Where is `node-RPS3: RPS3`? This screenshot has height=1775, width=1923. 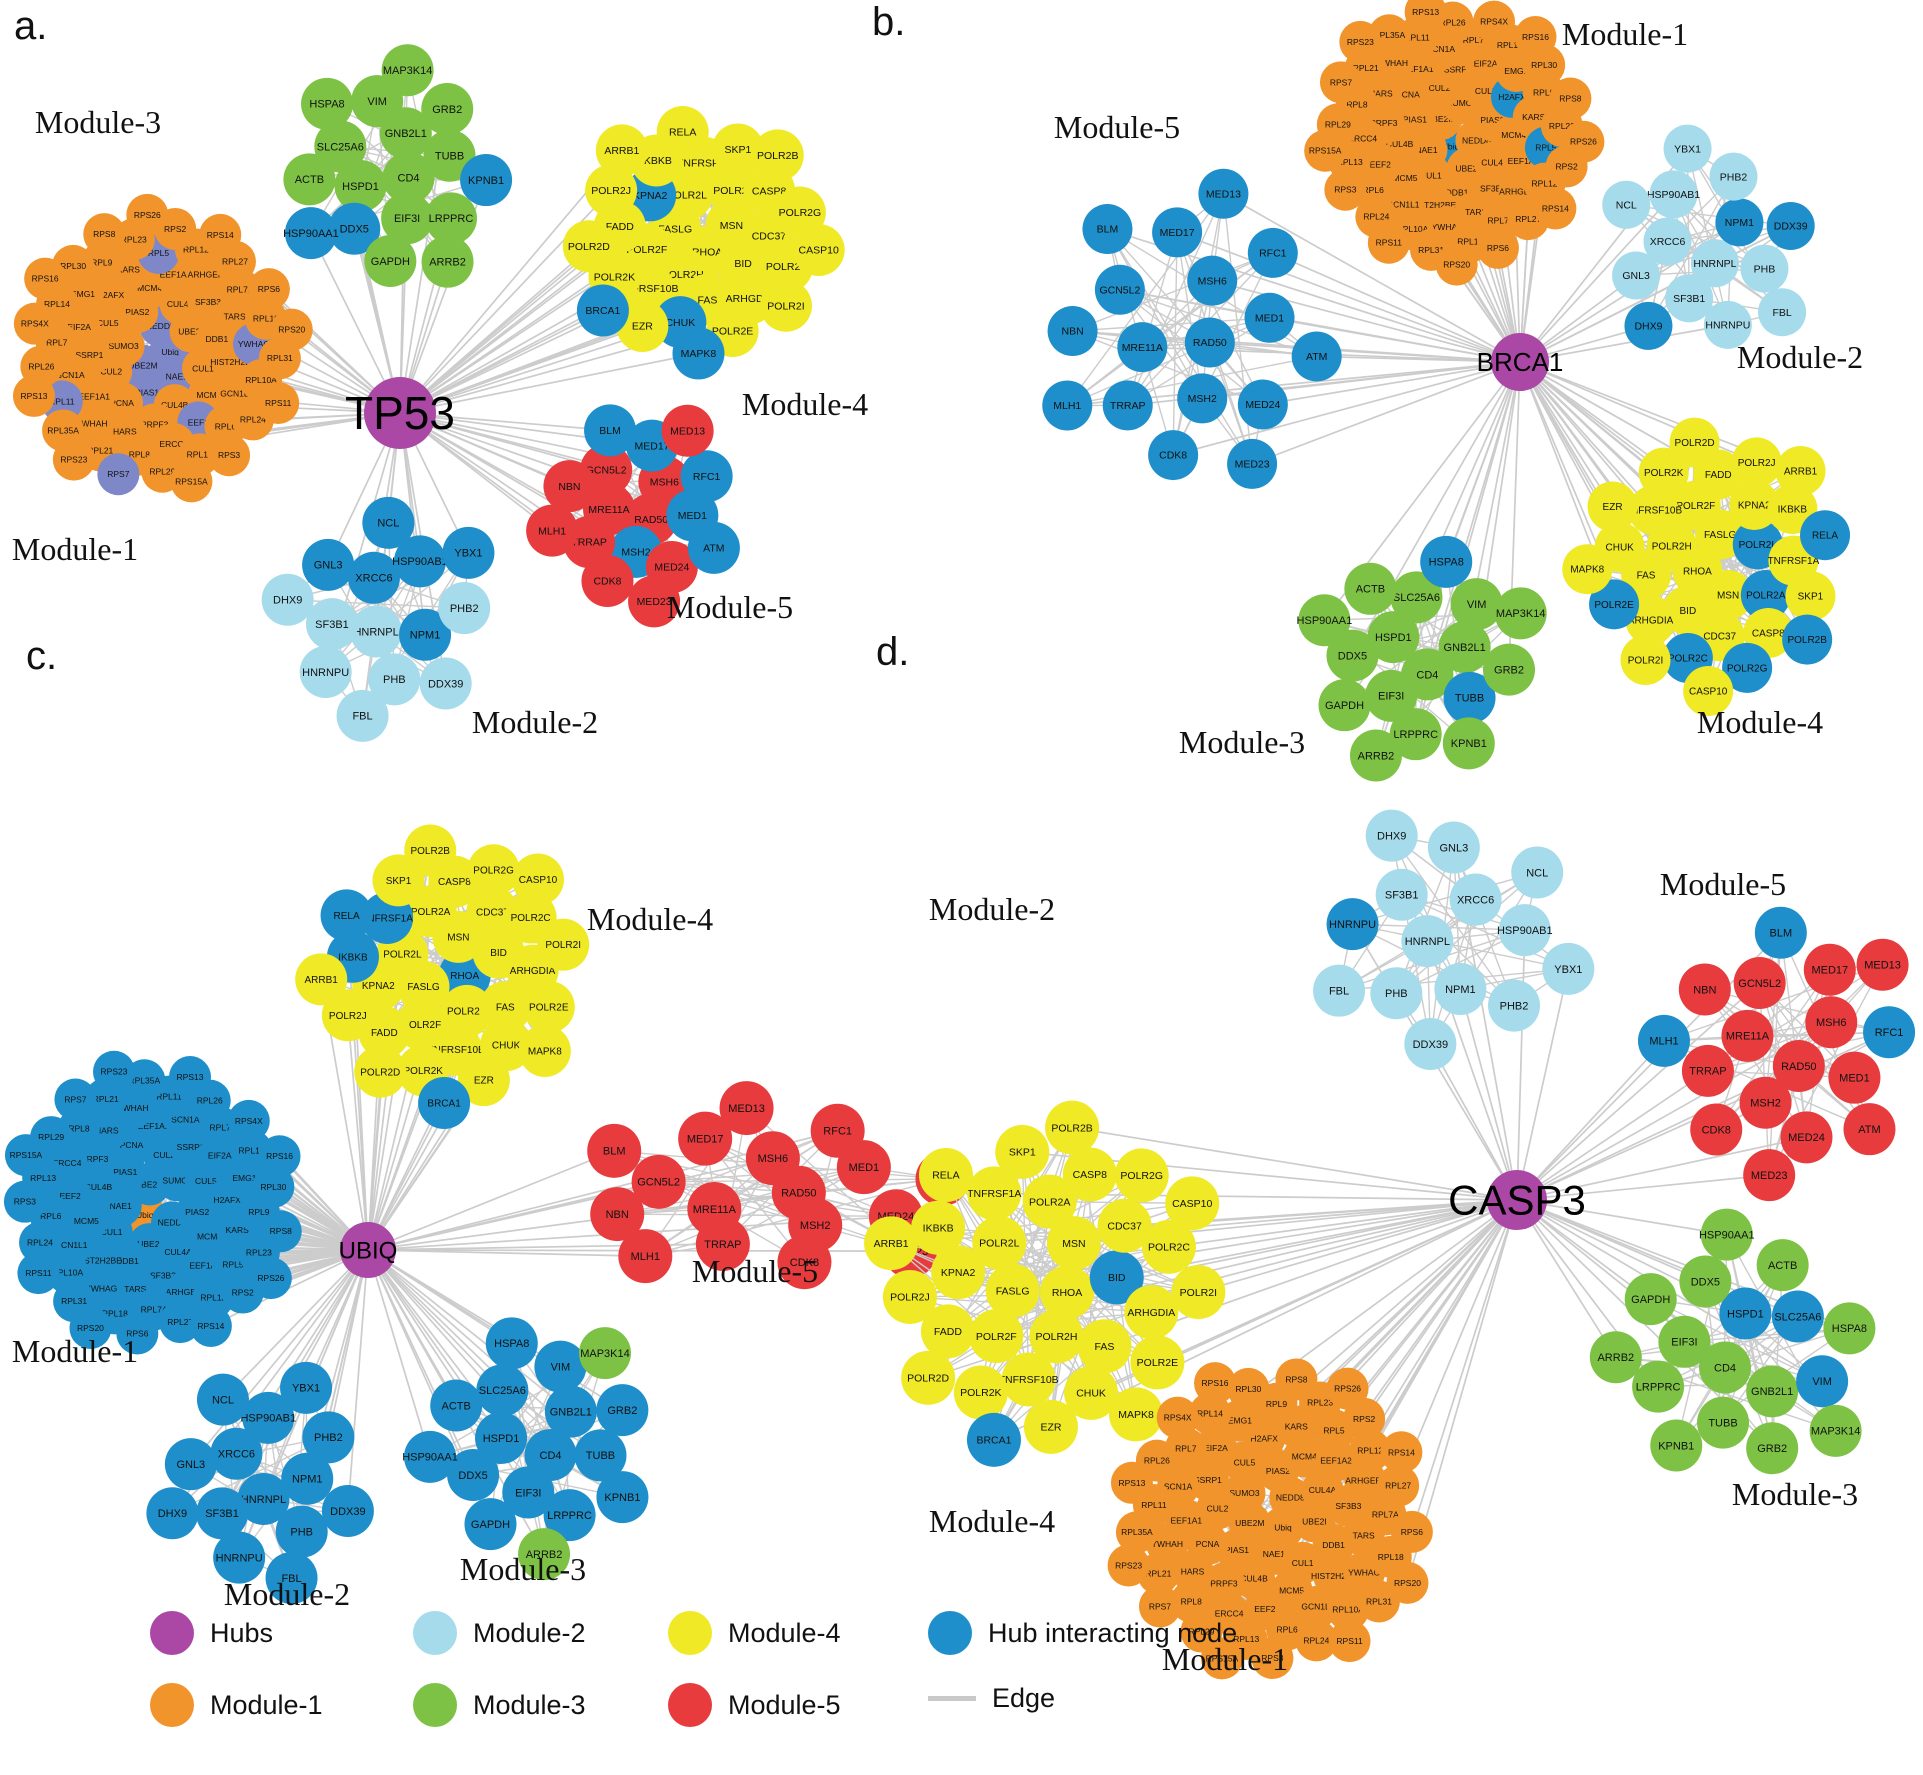 node-RPS3: RPS3 is located at coordinates (229, 455).